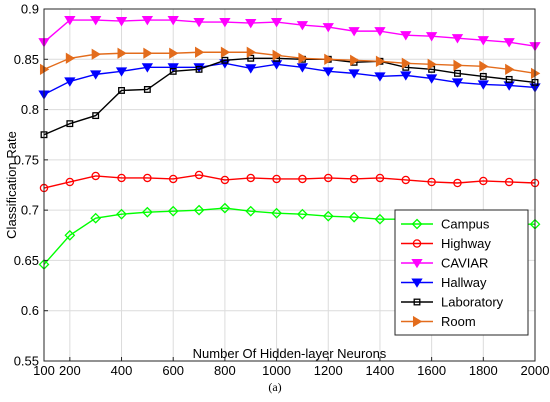 The height and width of the screenshot is (402, 550). What do you see at coordinates (173, 370) in the screenshot?
I see `x-tick-label: 600` at bounding box center [173, 370].